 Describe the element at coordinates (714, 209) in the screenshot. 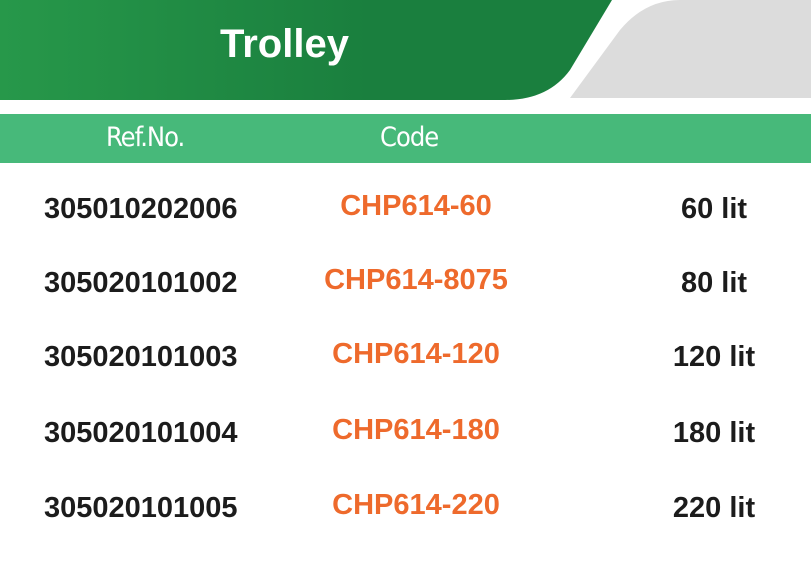

I see `volume: 60 lit` at that location.